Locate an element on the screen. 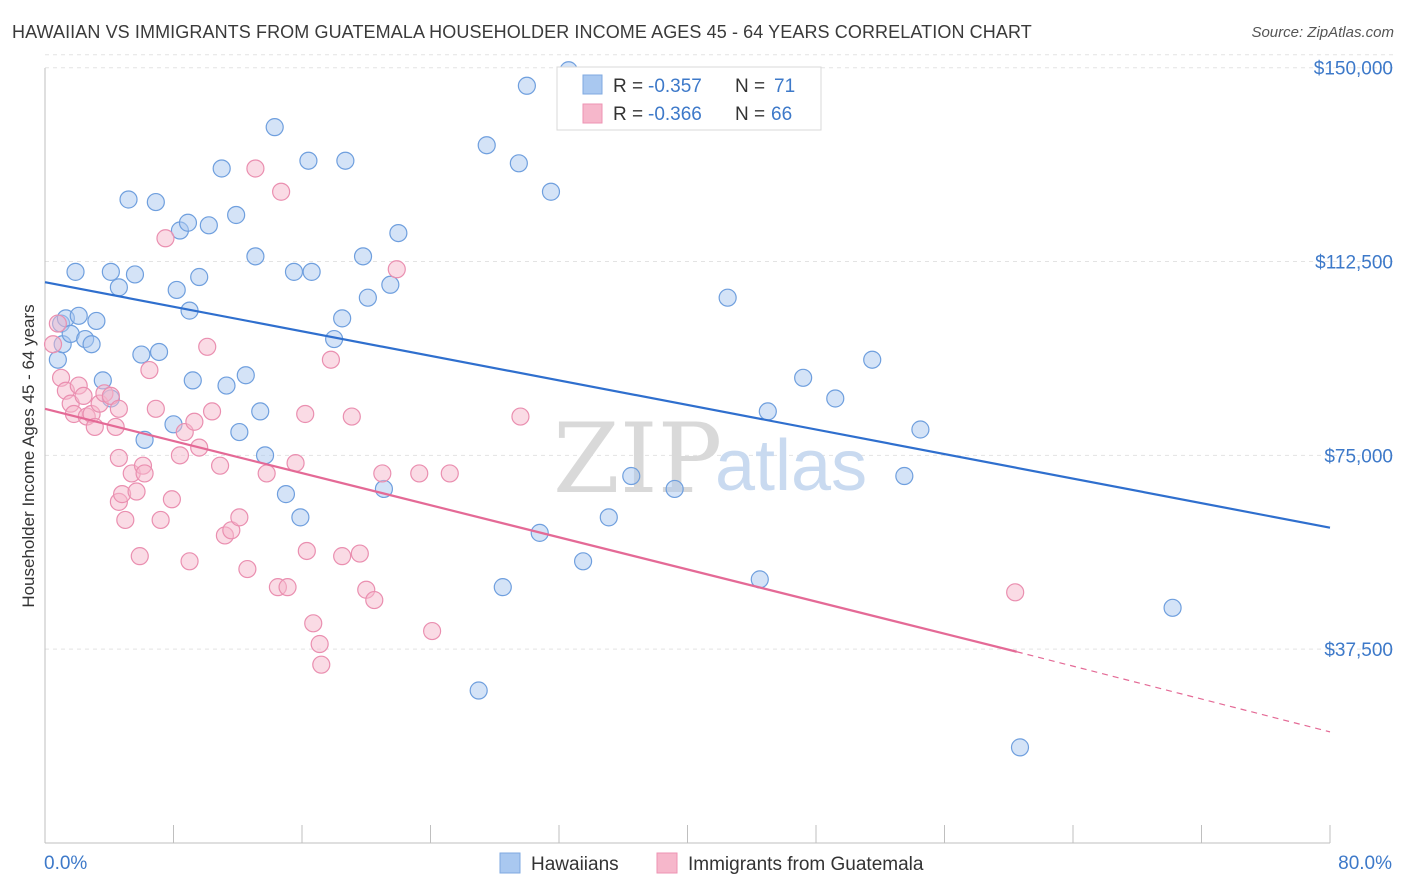 Image resolution: width=1406 pixels, height=892 pixels. guatemala-trend-line-extension is located at coordinates (1173, 692).